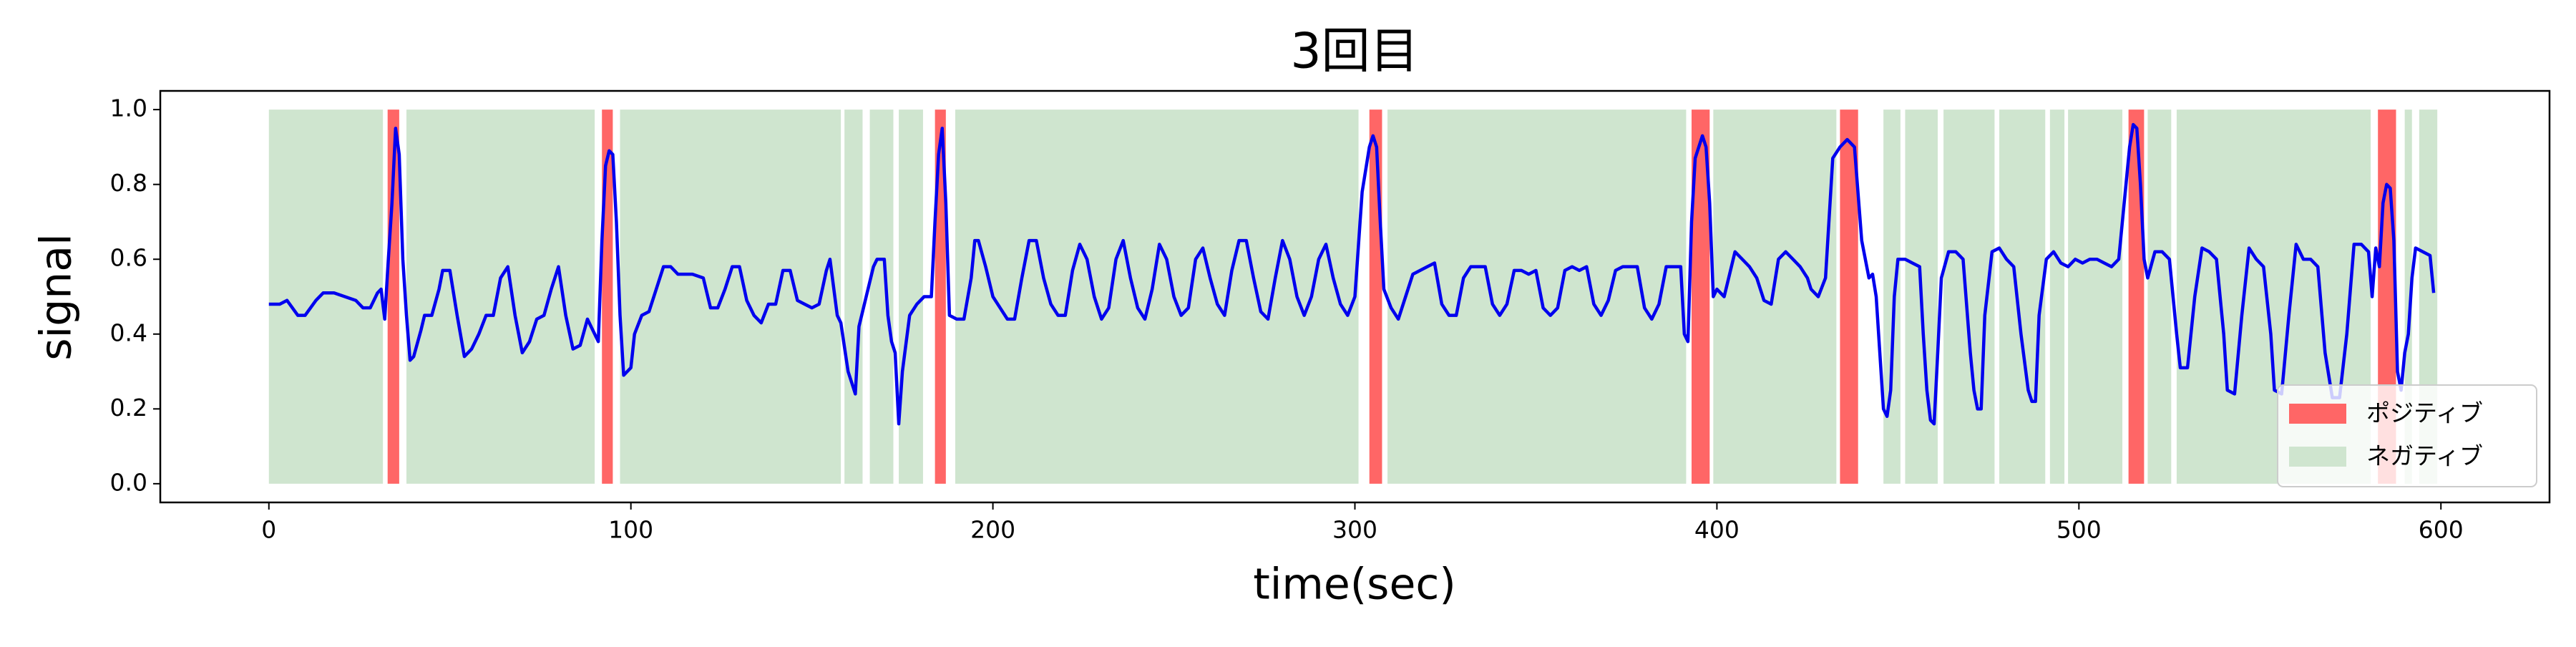  Describe the element at coordinates (630, 530) in the screenshot. I see `x-tick-label: 100` at that location.